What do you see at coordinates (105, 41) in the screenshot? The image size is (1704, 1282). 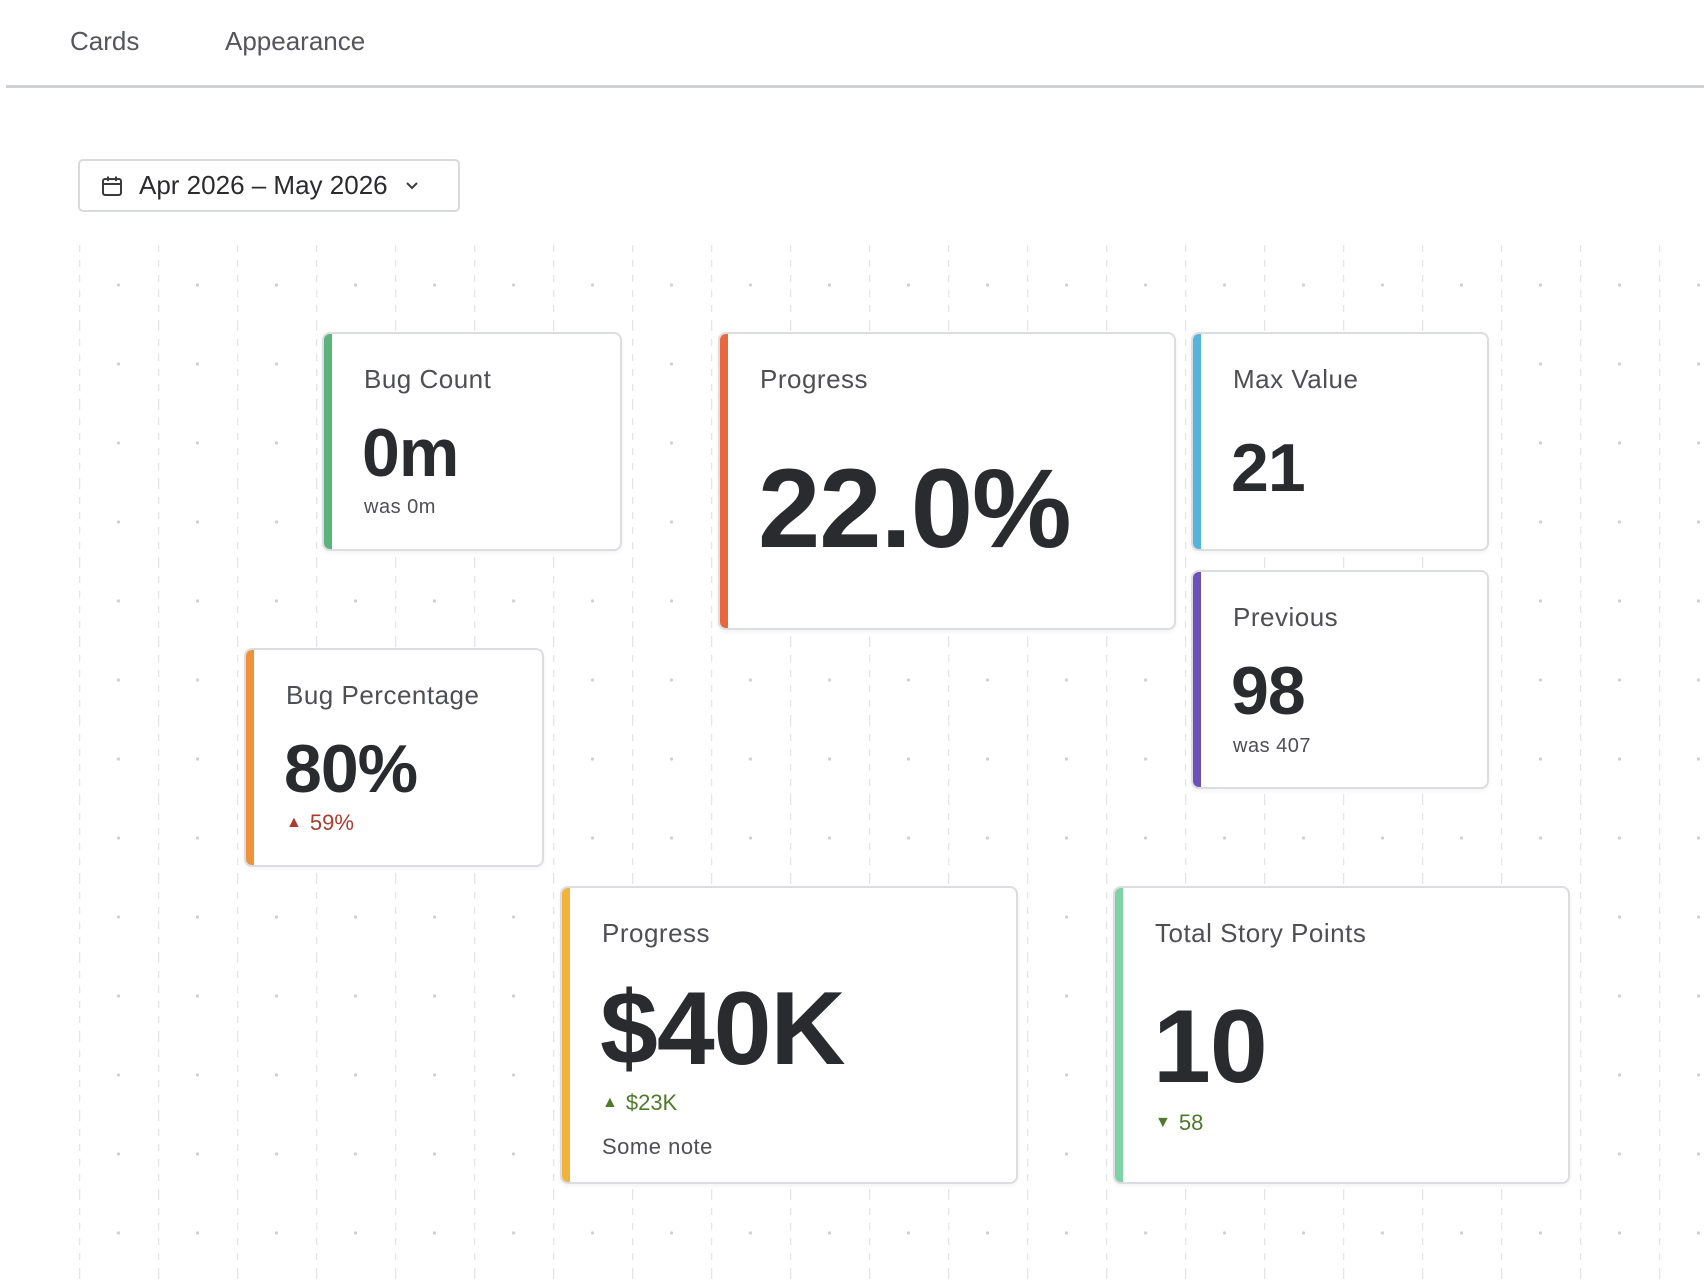 I see `tab-cards: Cards` at bounding box center [105, 41].